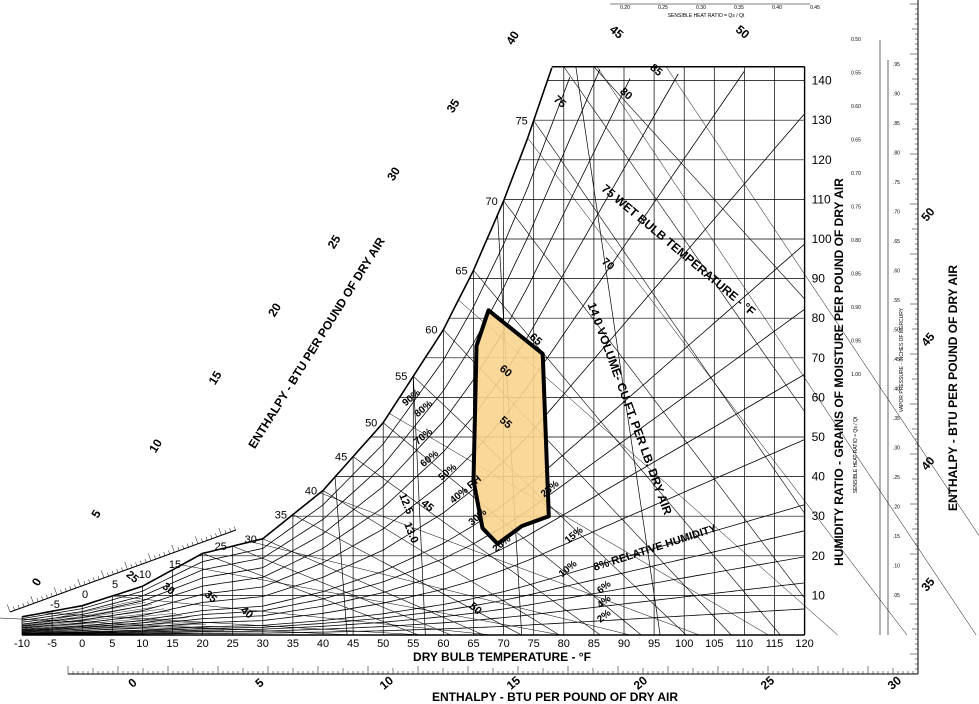 The image size is (979, 704). I want to click on enthalpy-bottom-label: 30, so click(894, 683).